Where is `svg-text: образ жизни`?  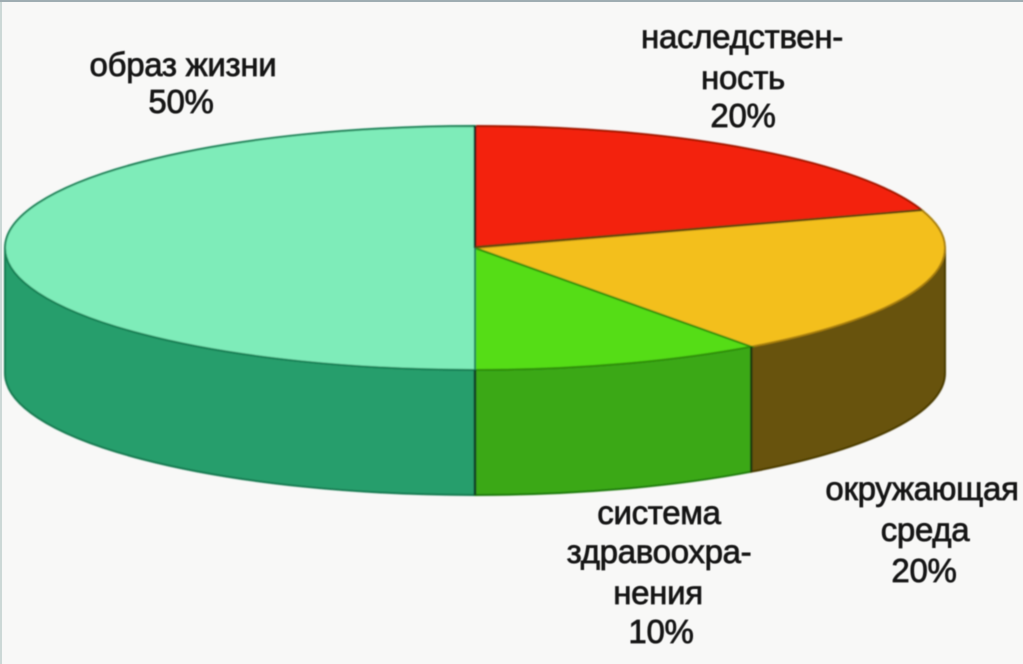
svg-text: образ жизни is located at coordinates (183, 64).